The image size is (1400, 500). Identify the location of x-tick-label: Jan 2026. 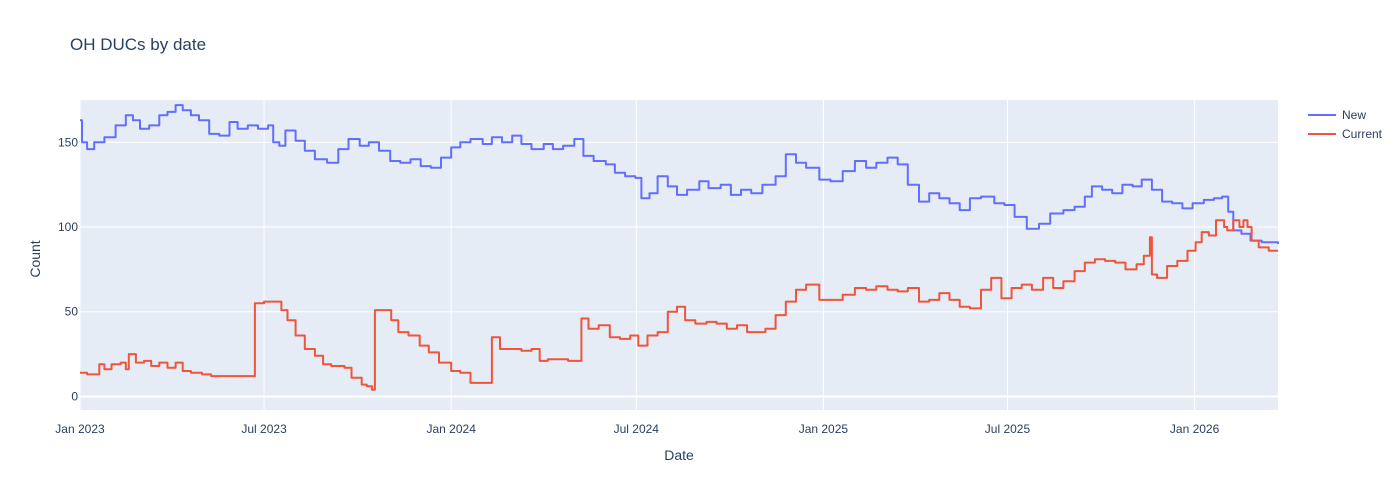
(1195, 429).